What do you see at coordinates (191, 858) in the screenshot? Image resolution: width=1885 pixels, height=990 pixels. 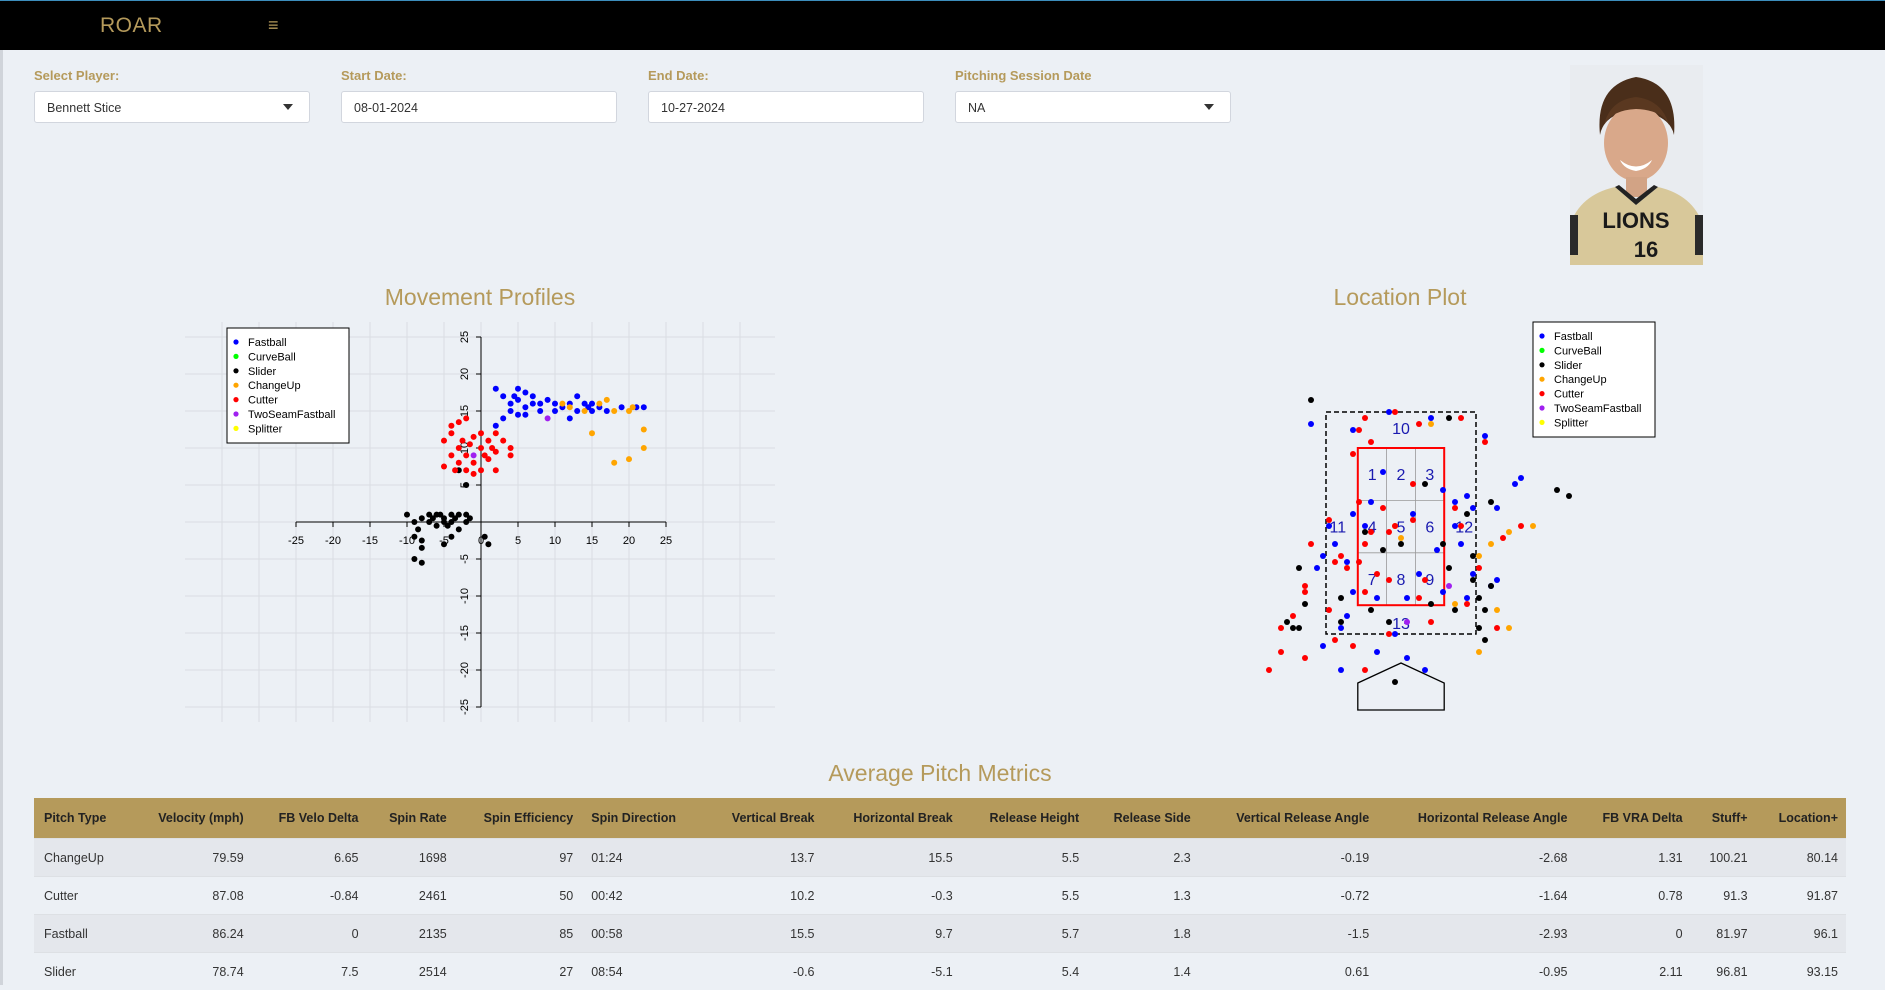 I see `table-cell: 79.59` at bounding box center [191, 858].